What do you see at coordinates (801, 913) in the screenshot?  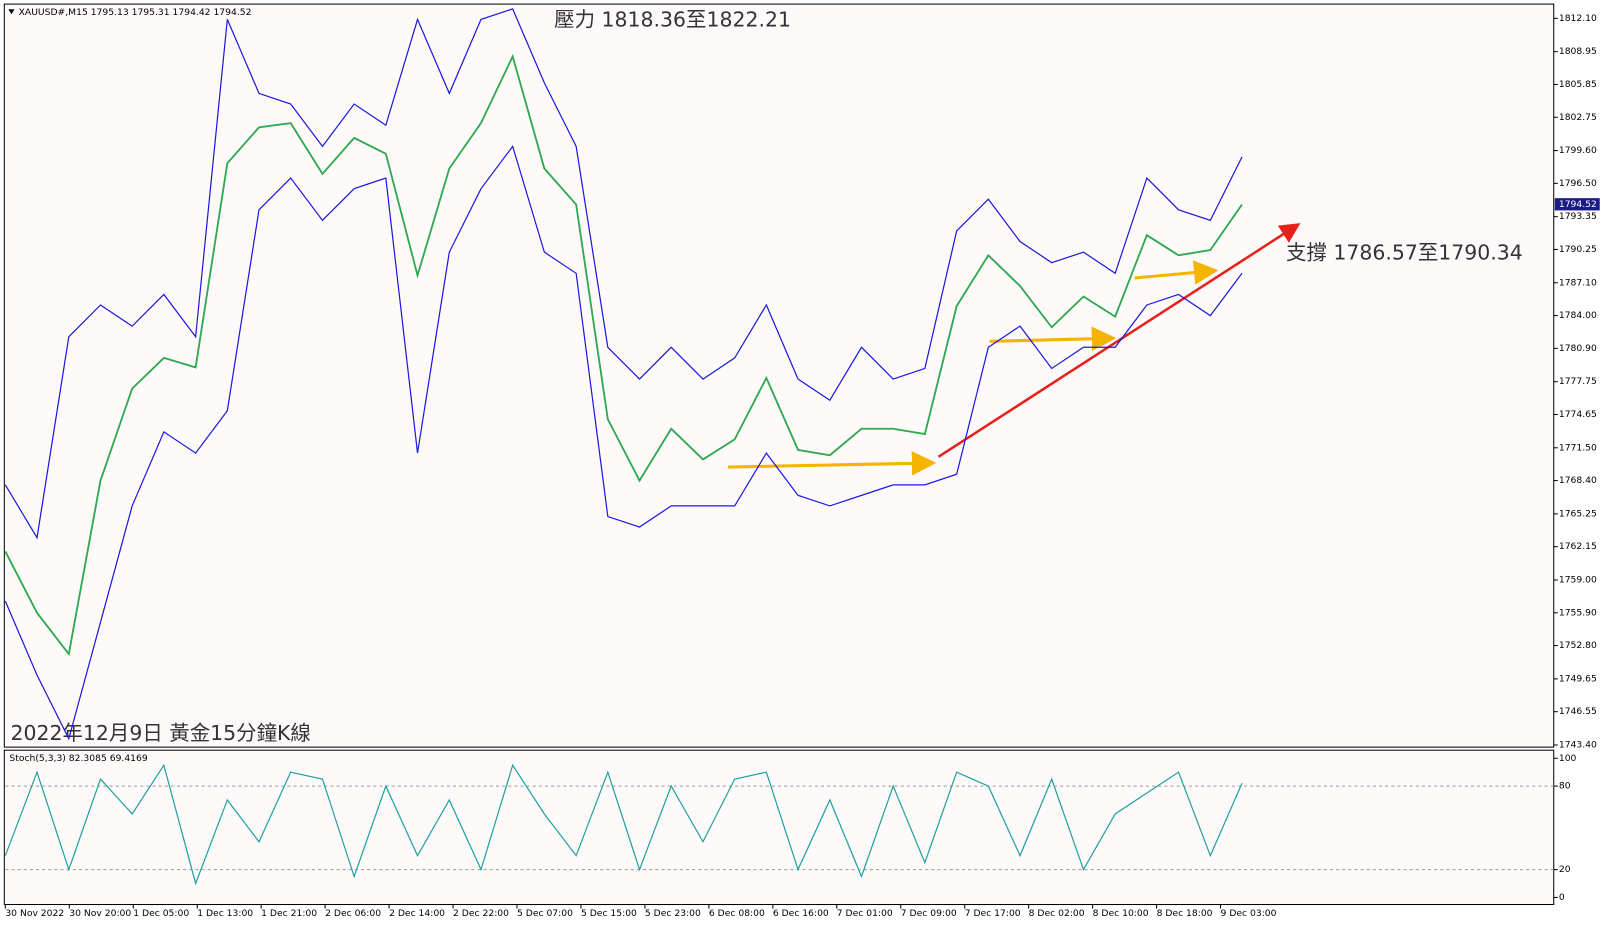 I see `x-tick-label: 6 Dec 16:00` at bounding box center [801, 913].